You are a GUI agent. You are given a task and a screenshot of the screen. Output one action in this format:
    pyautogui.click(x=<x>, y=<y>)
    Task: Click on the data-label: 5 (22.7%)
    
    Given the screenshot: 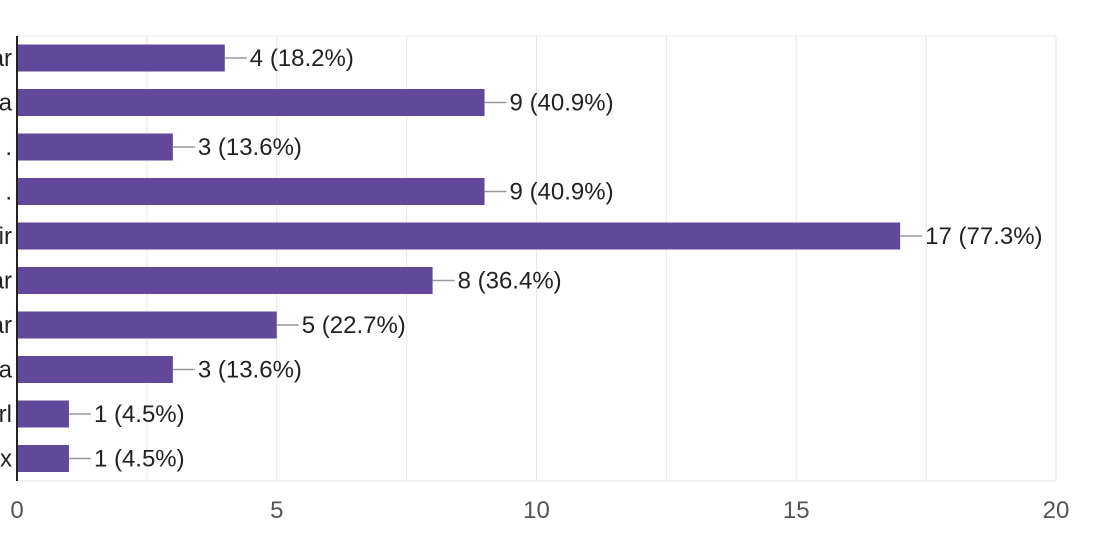 What is the action you would take?
    pyautogui.click(x=354, y=325)
    